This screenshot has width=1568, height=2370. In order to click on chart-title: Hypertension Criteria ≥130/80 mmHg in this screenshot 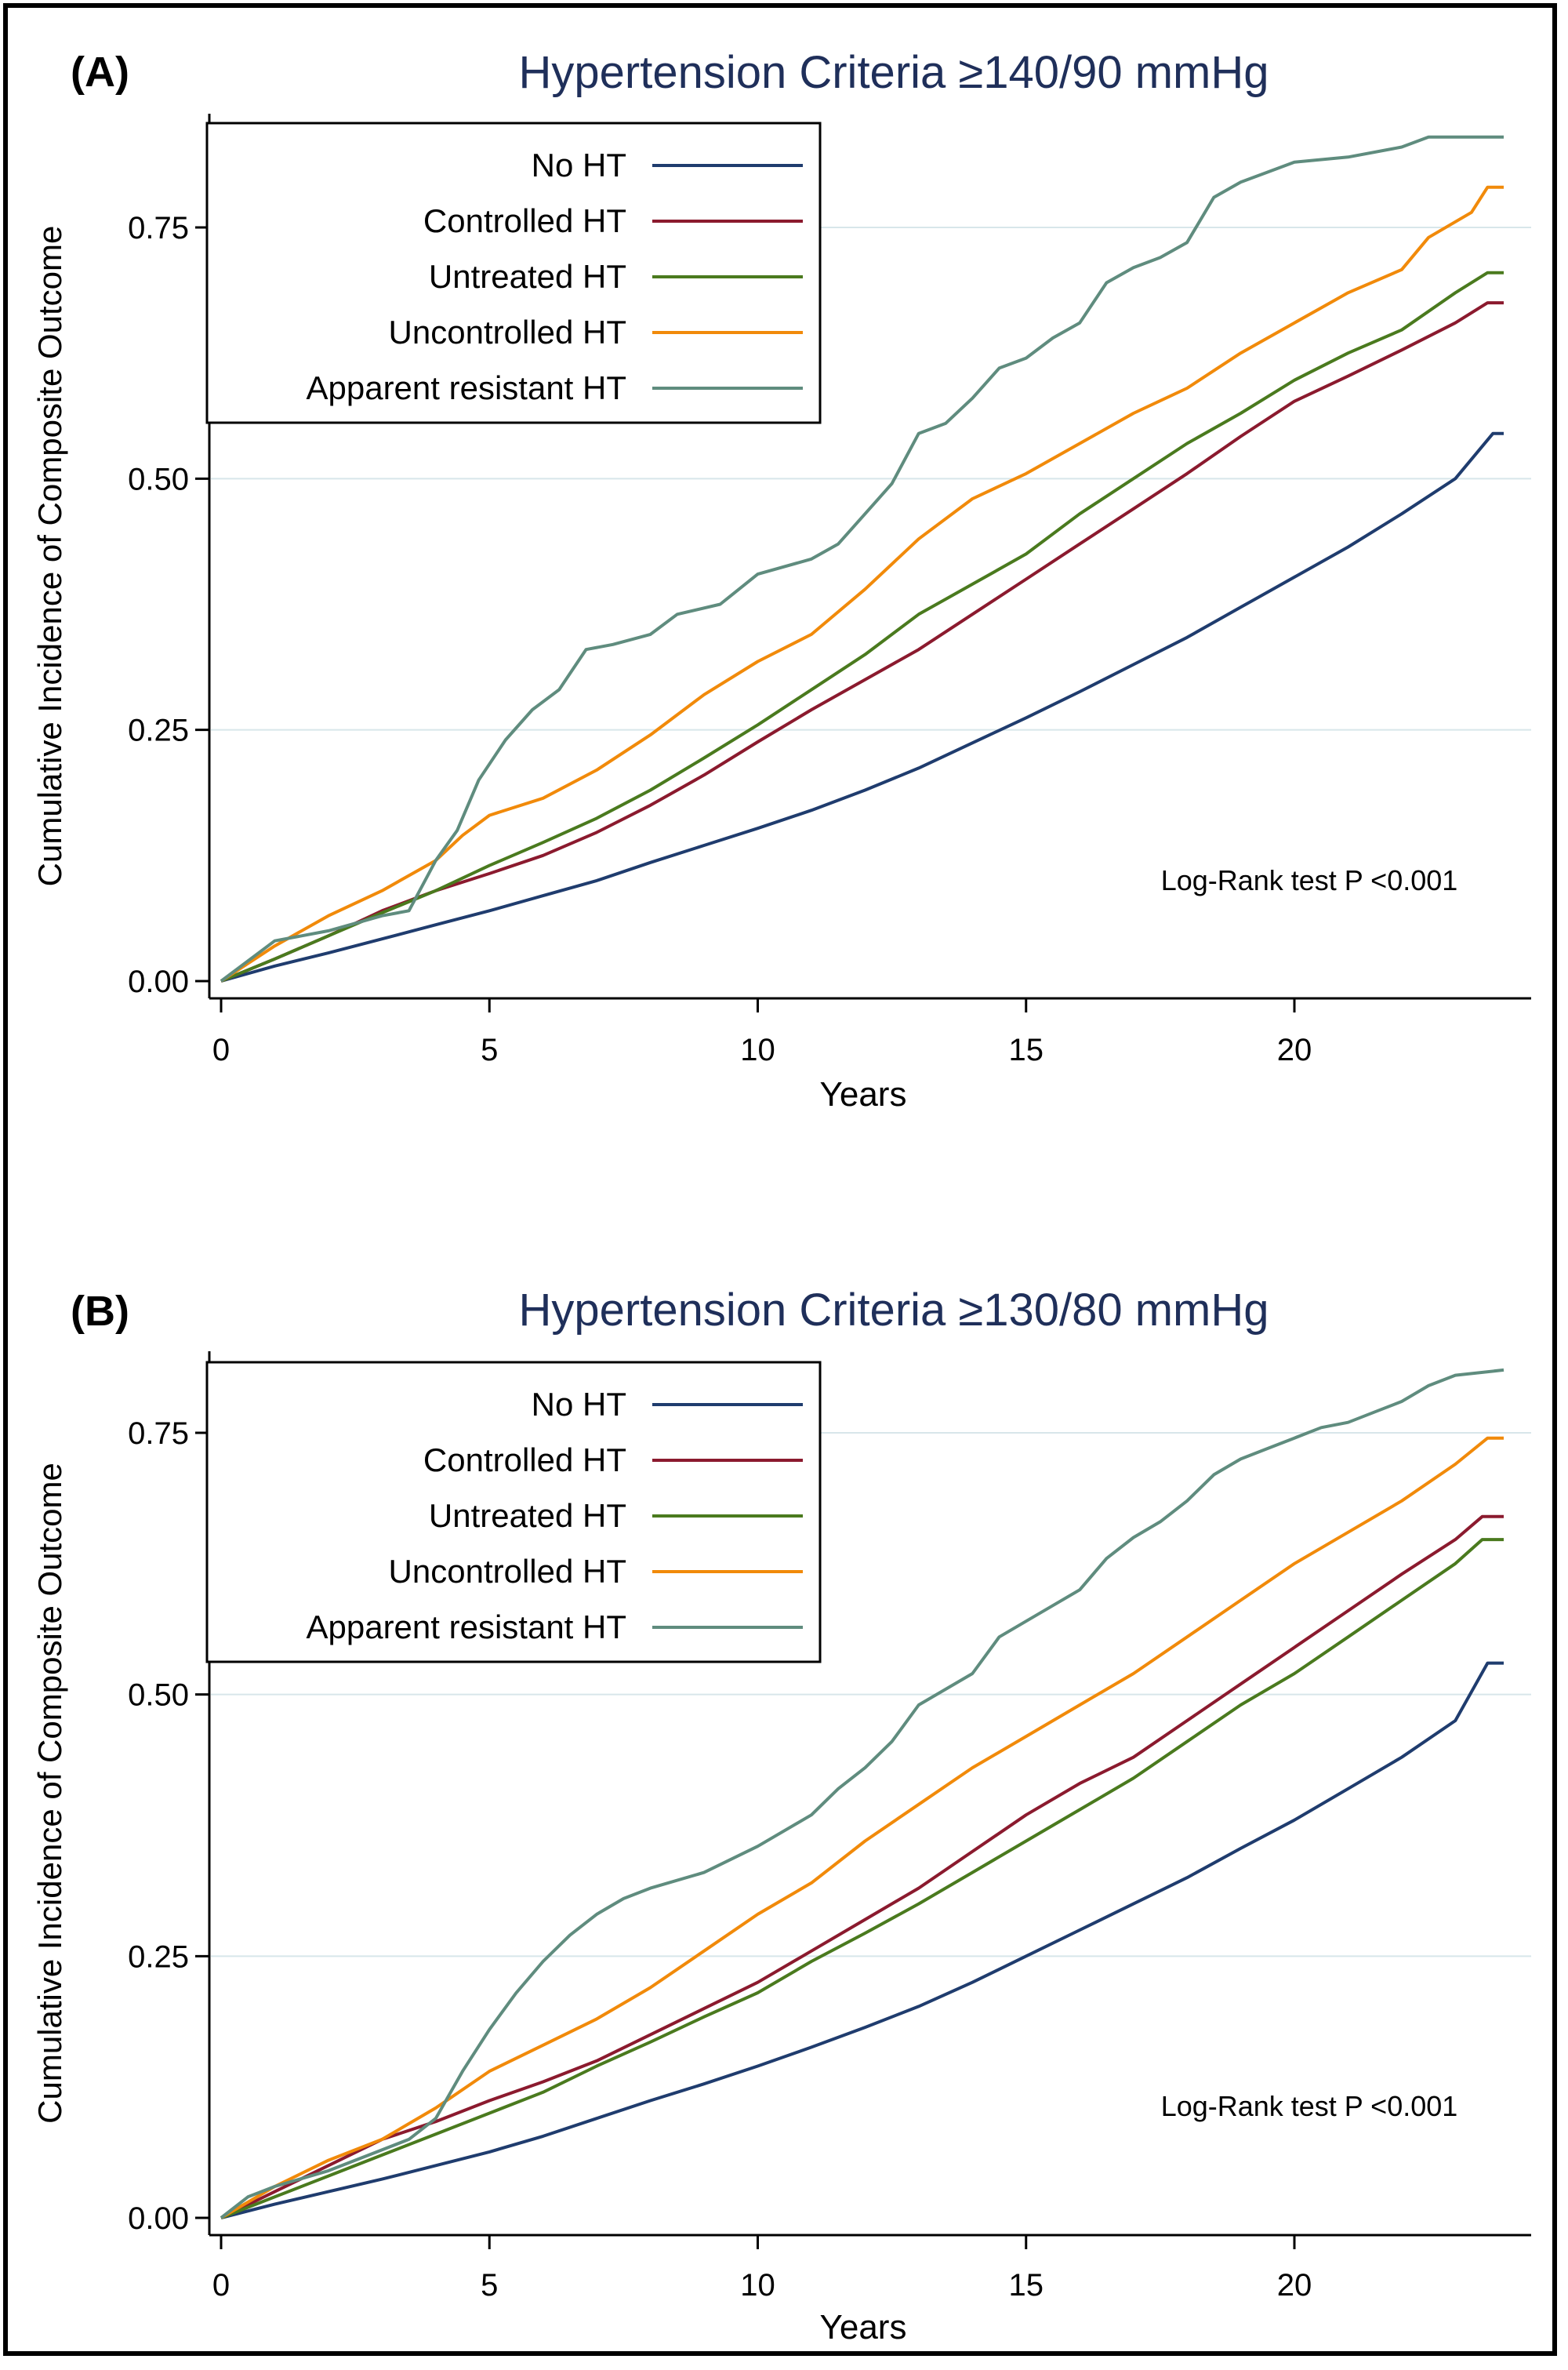, I will do `click(894, 1310)`.